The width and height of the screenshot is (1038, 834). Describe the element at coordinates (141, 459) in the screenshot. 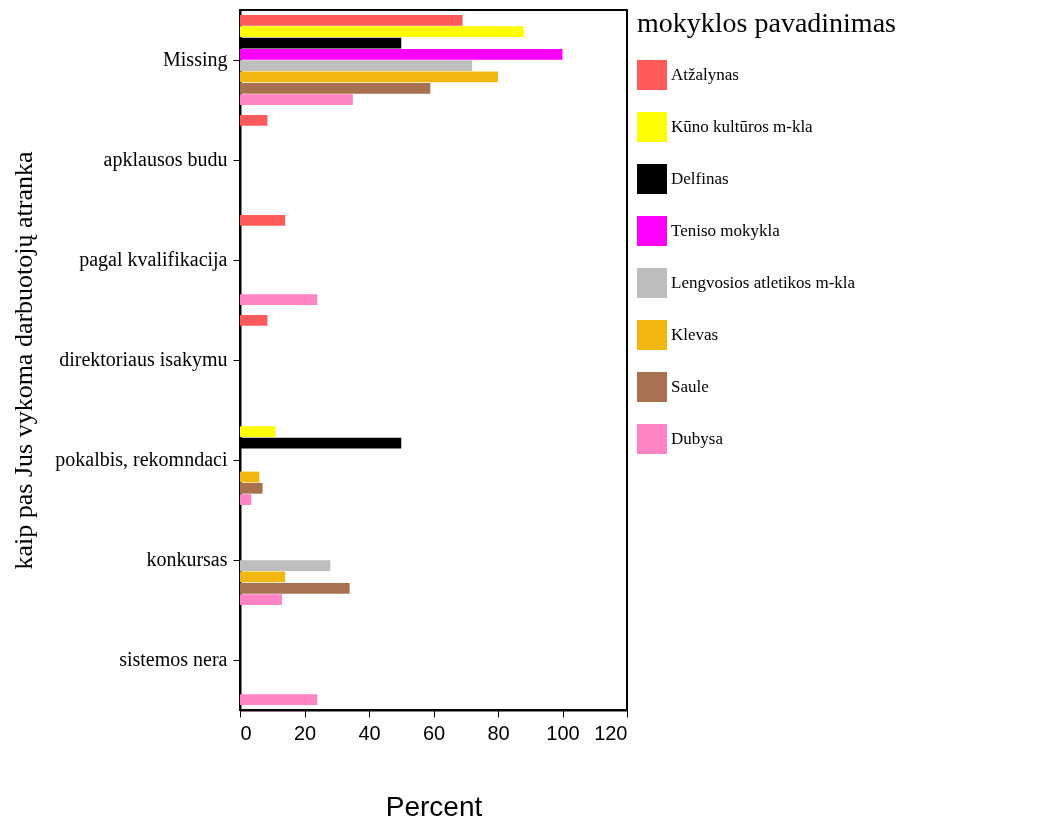

I see `y-tick-label: pokalbis, rekomndaci` at that location.